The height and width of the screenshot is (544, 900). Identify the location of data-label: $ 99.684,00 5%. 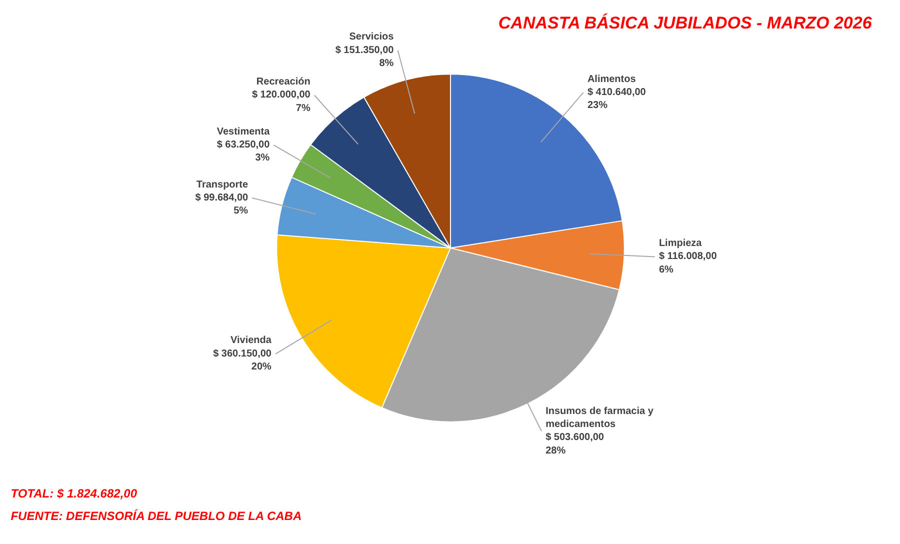
(222, 204).